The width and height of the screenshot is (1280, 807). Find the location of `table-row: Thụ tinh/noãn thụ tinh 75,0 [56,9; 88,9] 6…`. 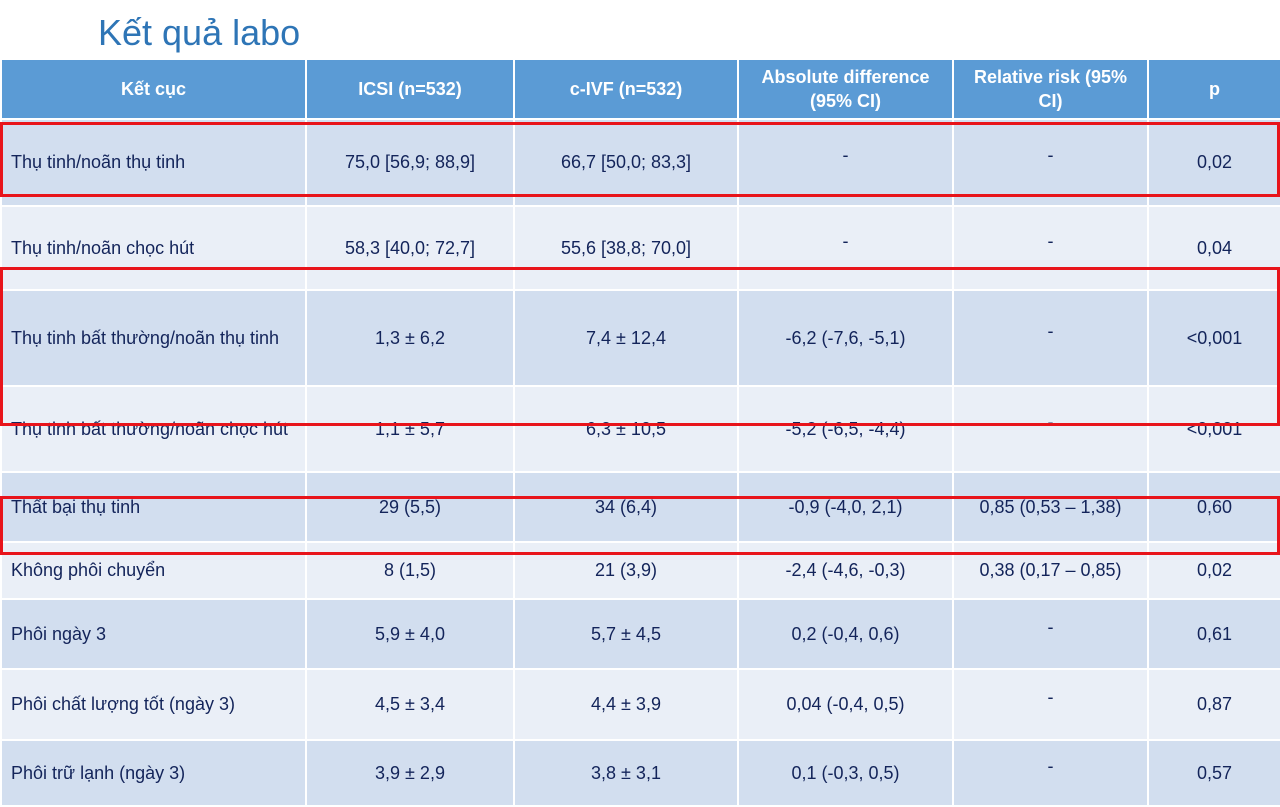

table-row: Thụ tinh/noãn thụ tinh 75,0 [56,9; 88,9] 6… is located at coordinates (640, 162).